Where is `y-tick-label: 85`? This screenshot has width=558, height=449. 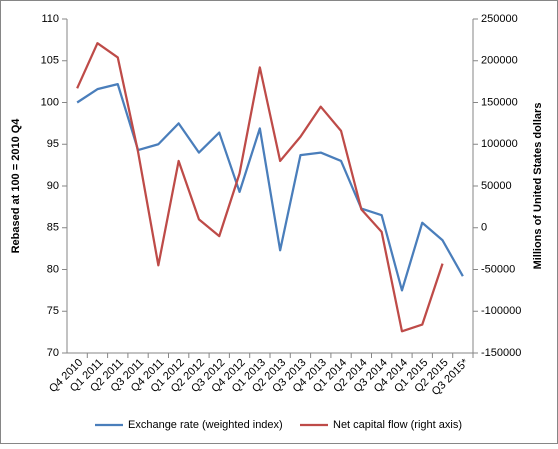 y-tick-label: 85 is located at coordinates (53, 228).